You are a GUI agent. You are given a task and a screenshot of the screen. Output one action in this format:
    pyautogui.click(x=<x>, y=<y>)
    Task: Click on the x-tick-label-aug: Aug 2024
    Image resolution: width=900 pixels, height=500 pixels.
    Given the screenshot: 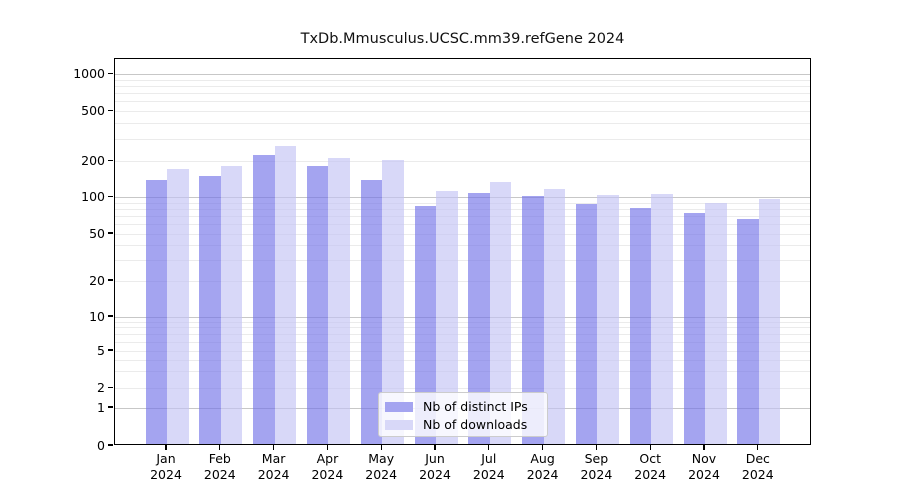 What is the action you would take?
    pyautogui.click(x=543, y=466)
    